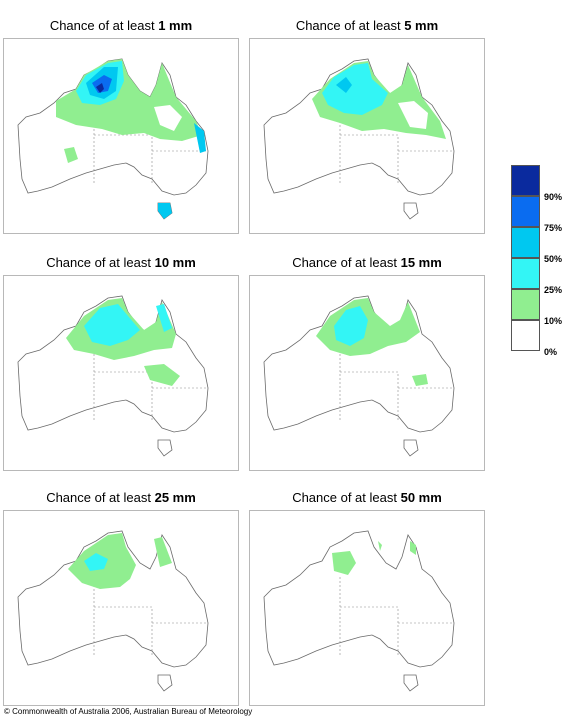 Image resolution: width=570 pixels, height=716 pixels. I want to click on legend-label: 25%, so click(553, 290).